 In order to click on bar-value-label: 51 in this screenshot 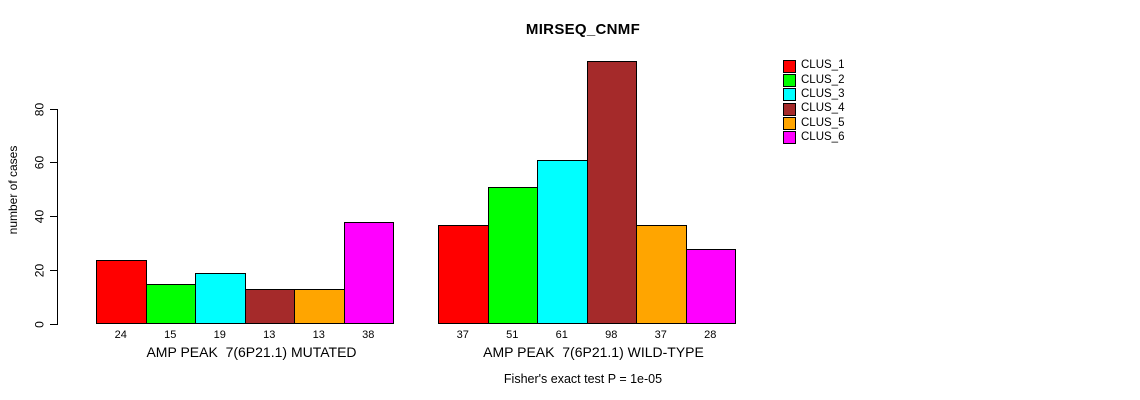, I will do `click(512, 335)`.